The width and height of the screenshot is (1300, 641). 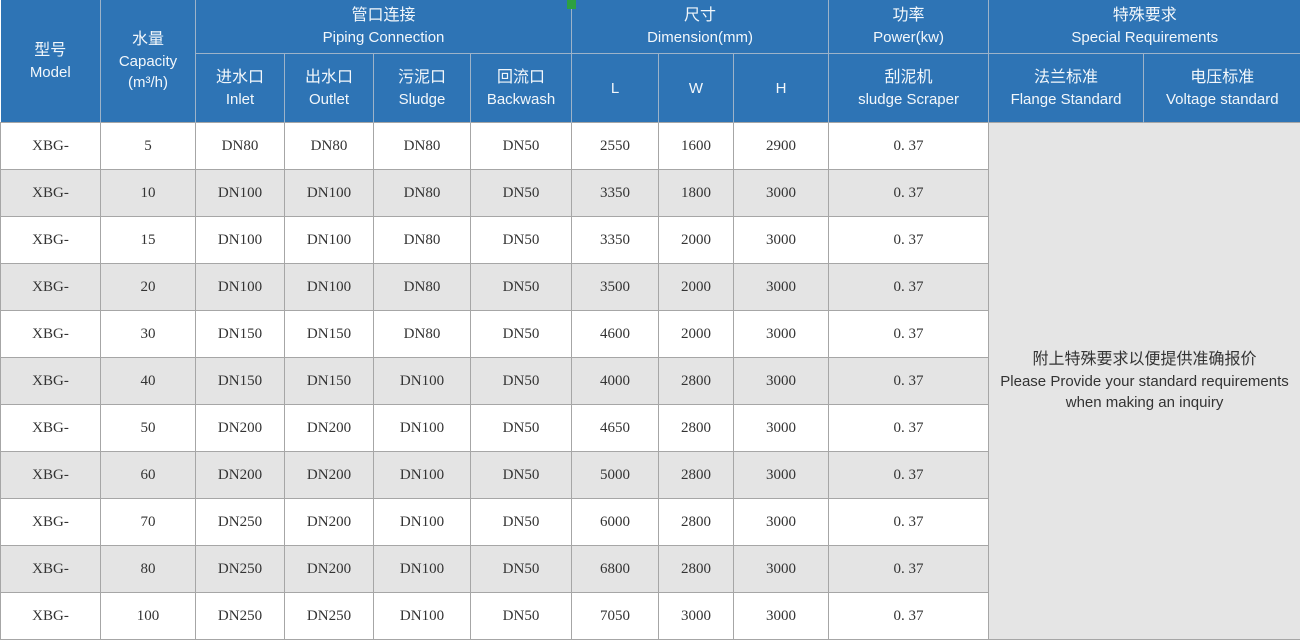 I want to click on header-scraper: 刮泥机 sludge Scraper, so click(x=909, y=88).